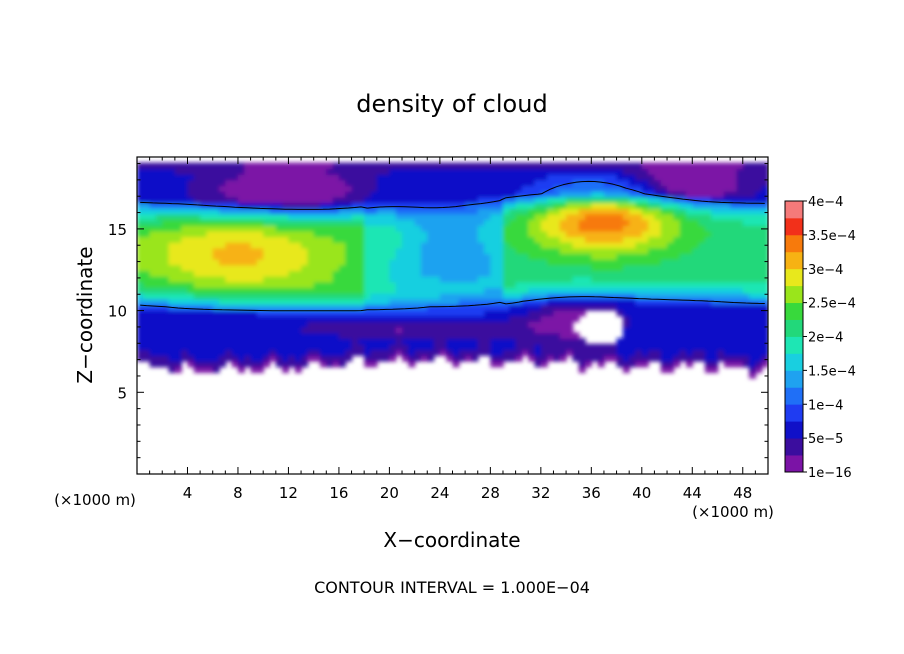 Image resolution: width=904 pixels, height=654 pixels. I want to click on colorbar-segment, so click(794, 413).